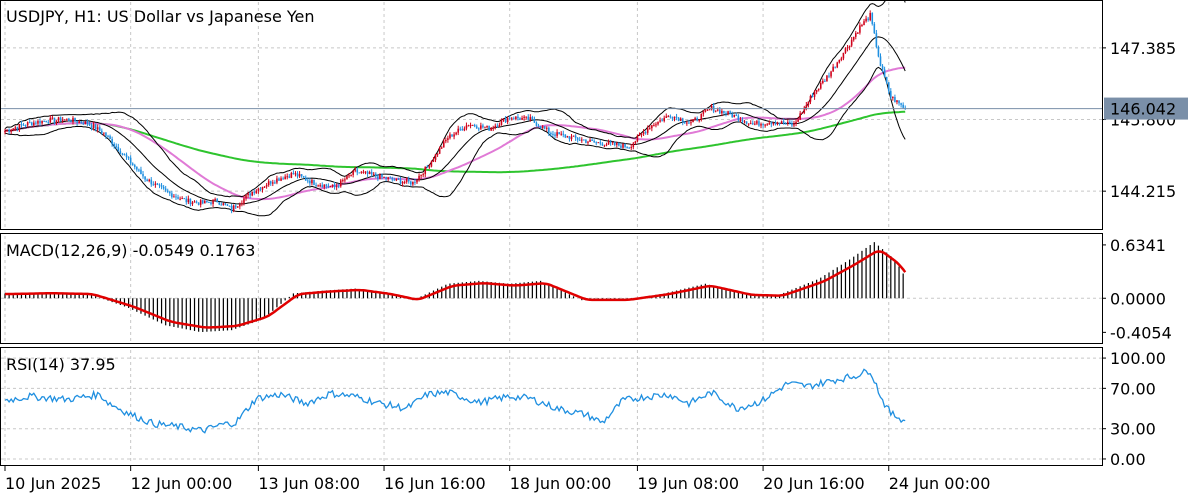 Image resolution: width=1200 pixels, height=500 pixels. I want to click on price-axis-label: 144.215, so click(1143, 191).